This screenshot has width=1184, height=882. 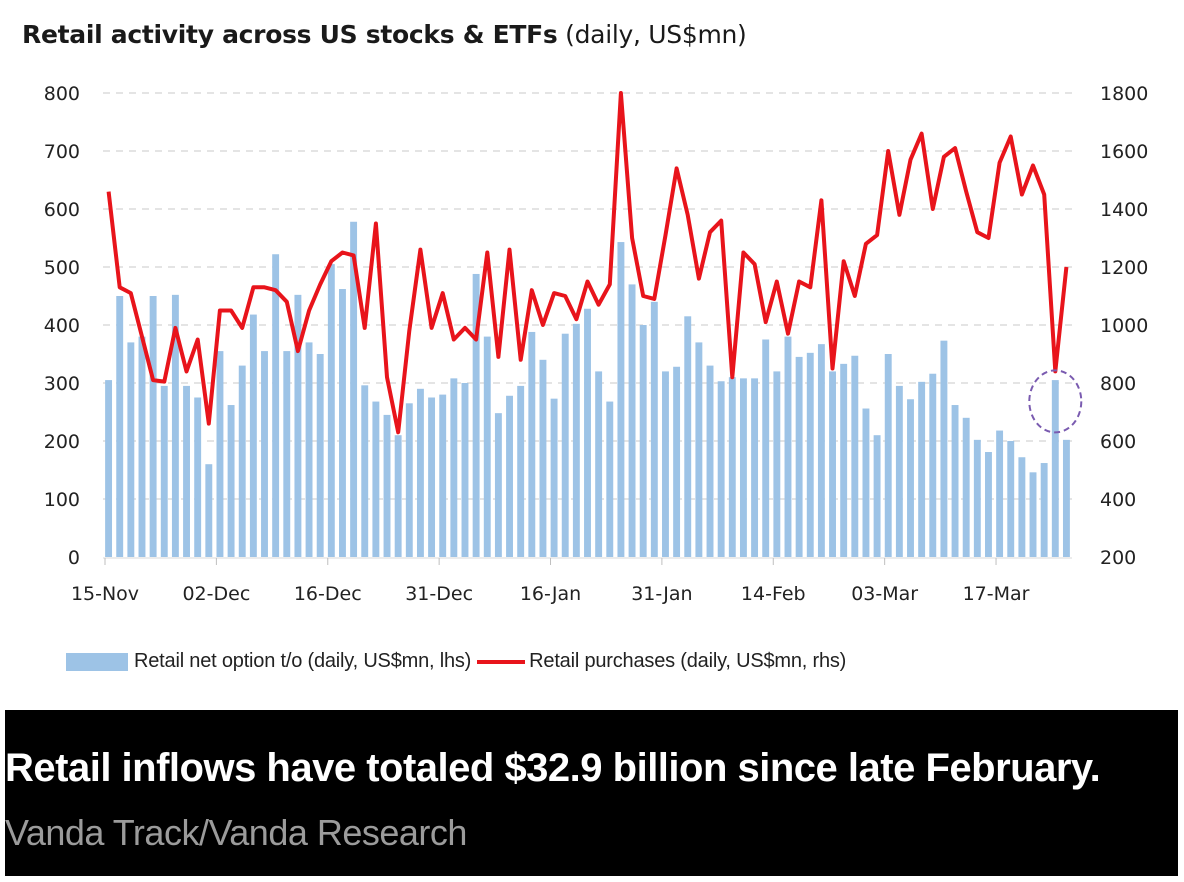 I want to click on left-tick-label: 500, so click(x=62, y=268).